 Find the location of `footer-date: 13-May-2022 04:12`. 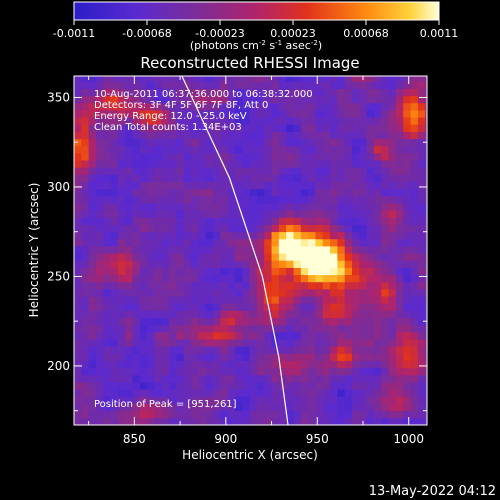

footer-date: 13-May-2022 04:12 is located at coordinates (432, 491).